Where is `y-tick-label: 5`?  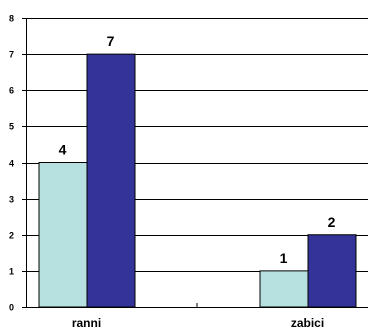 y-tick-label: 5 is located at coordinates (11, 127).